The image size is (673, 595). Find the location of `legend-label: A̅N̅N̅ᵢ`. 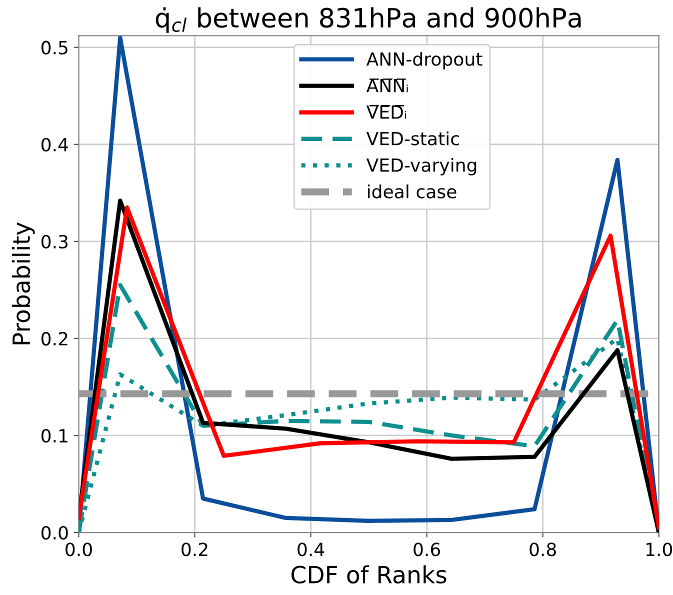

legend-label: A̅N̅N̅ᵢ is located at coordinates (387, 85).